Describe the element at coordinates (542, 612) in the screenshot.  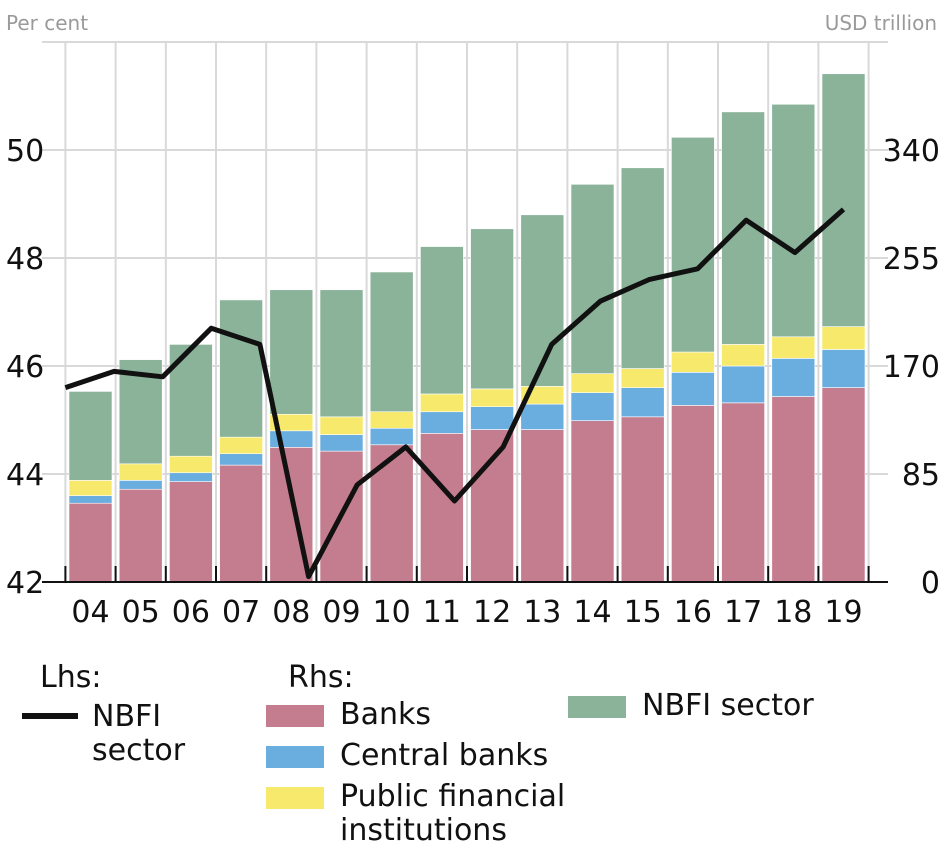
I see `x-tick-label: 13` at that location.